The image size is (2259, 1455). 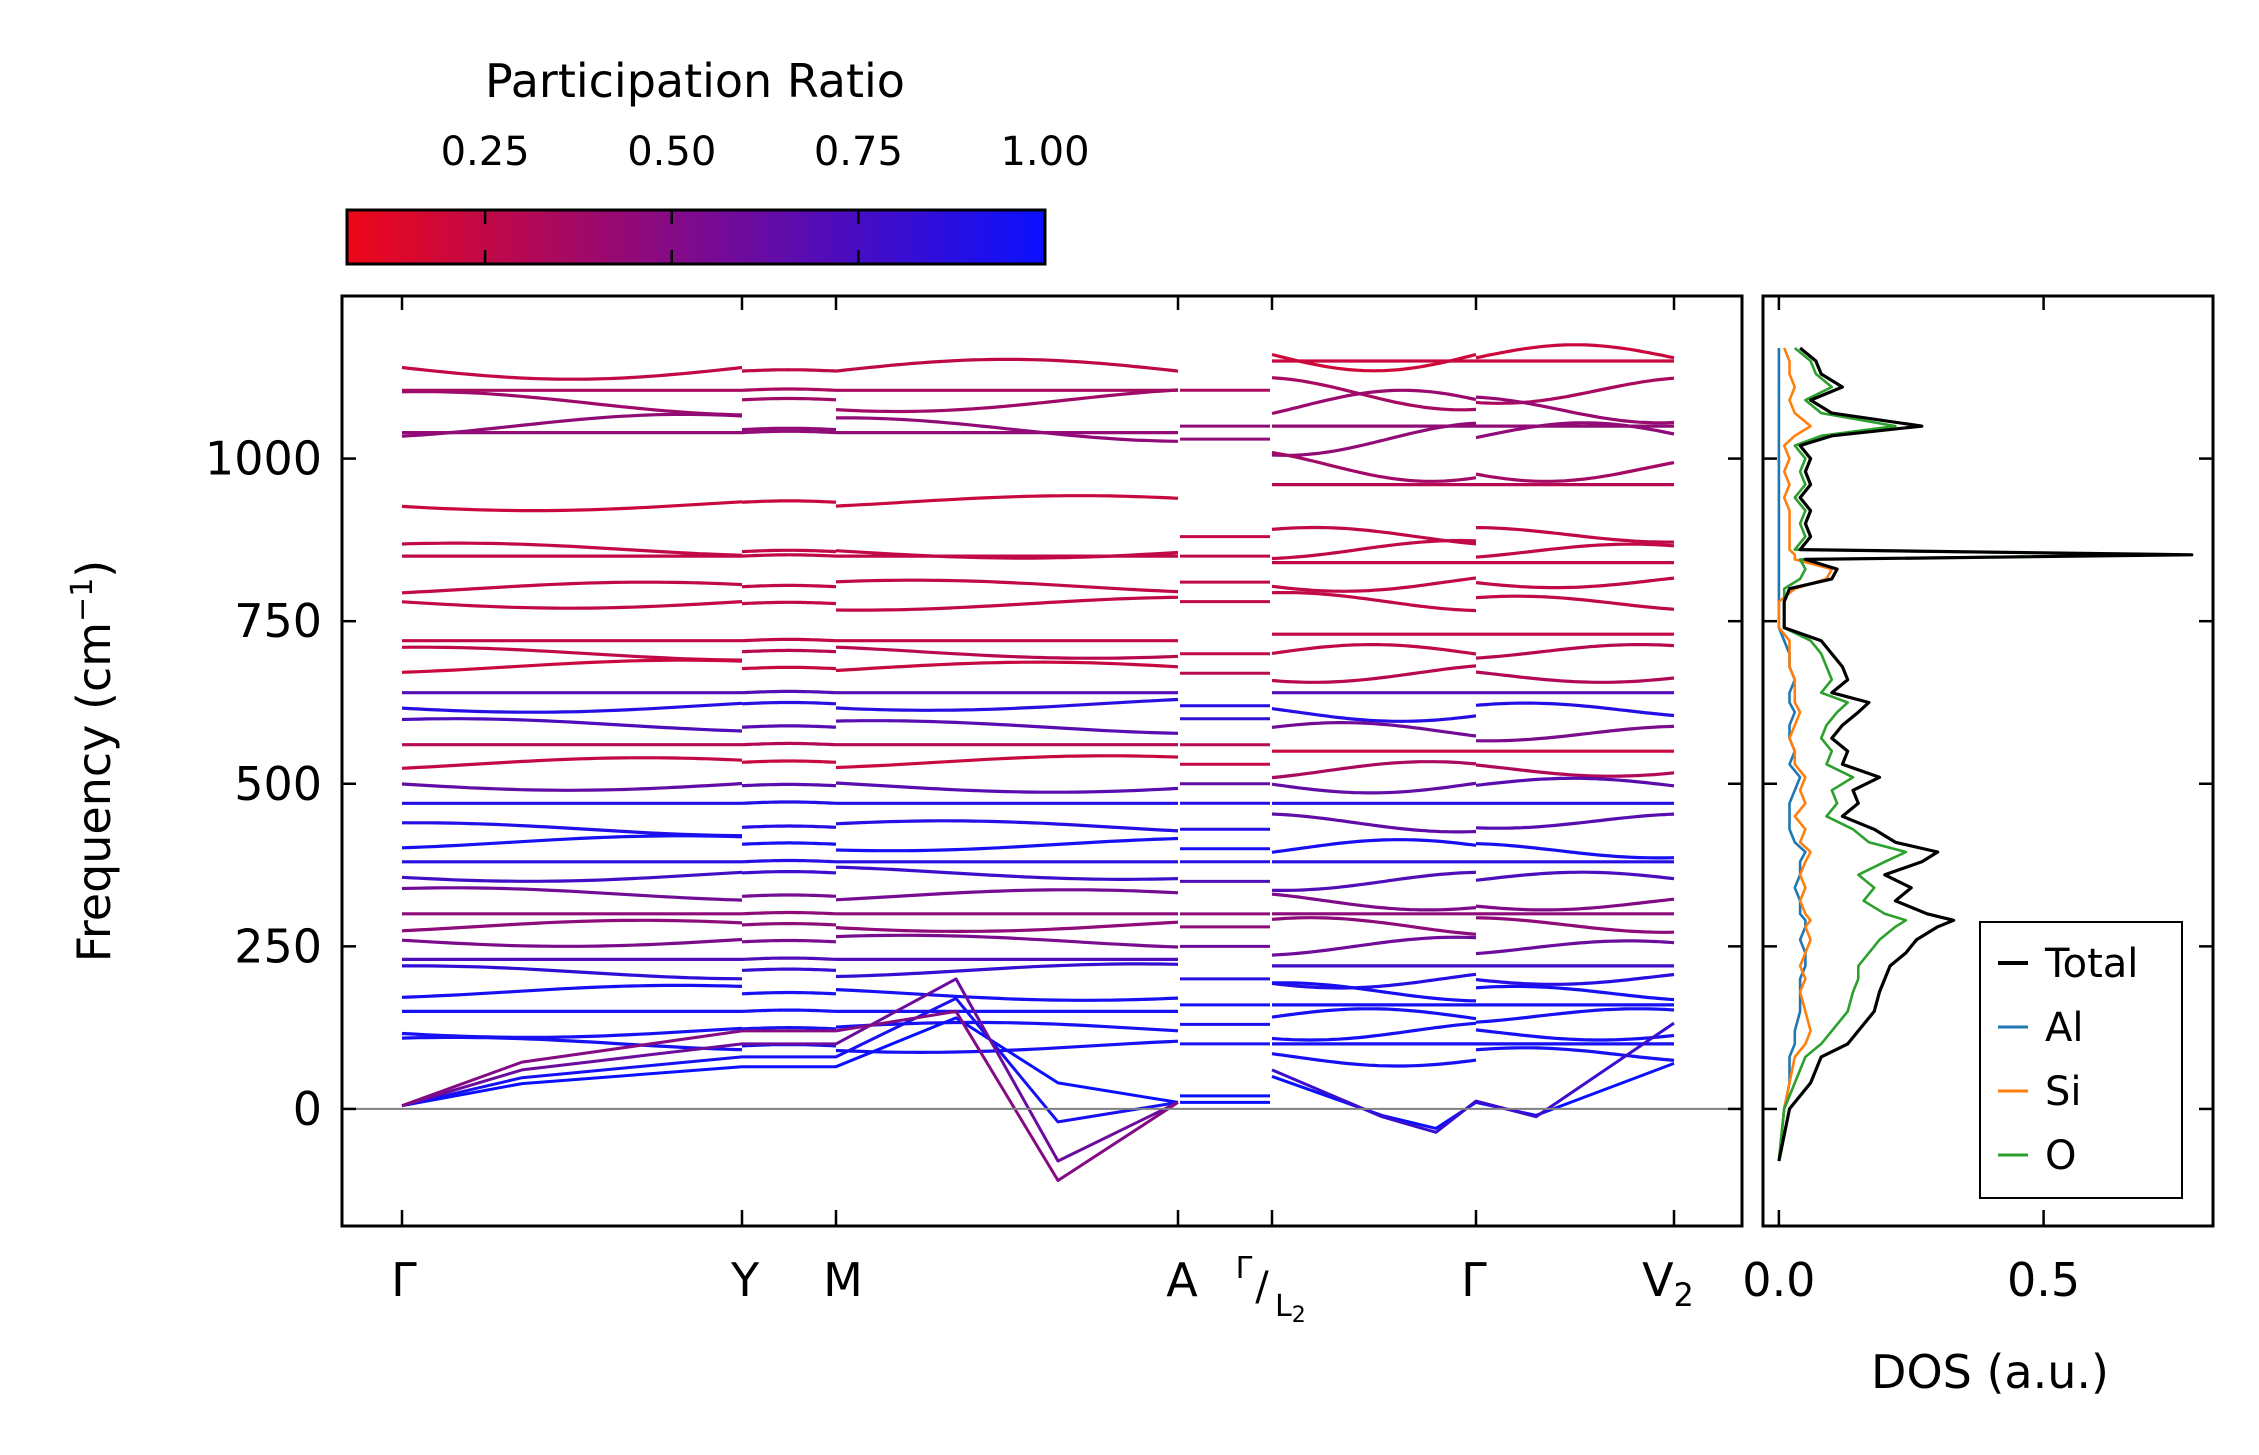 What do you see at coordinates (1044, 152) in the screenshot?
I see `colorbar-tick-label: 1.00` at bounding box center [1044, 152].